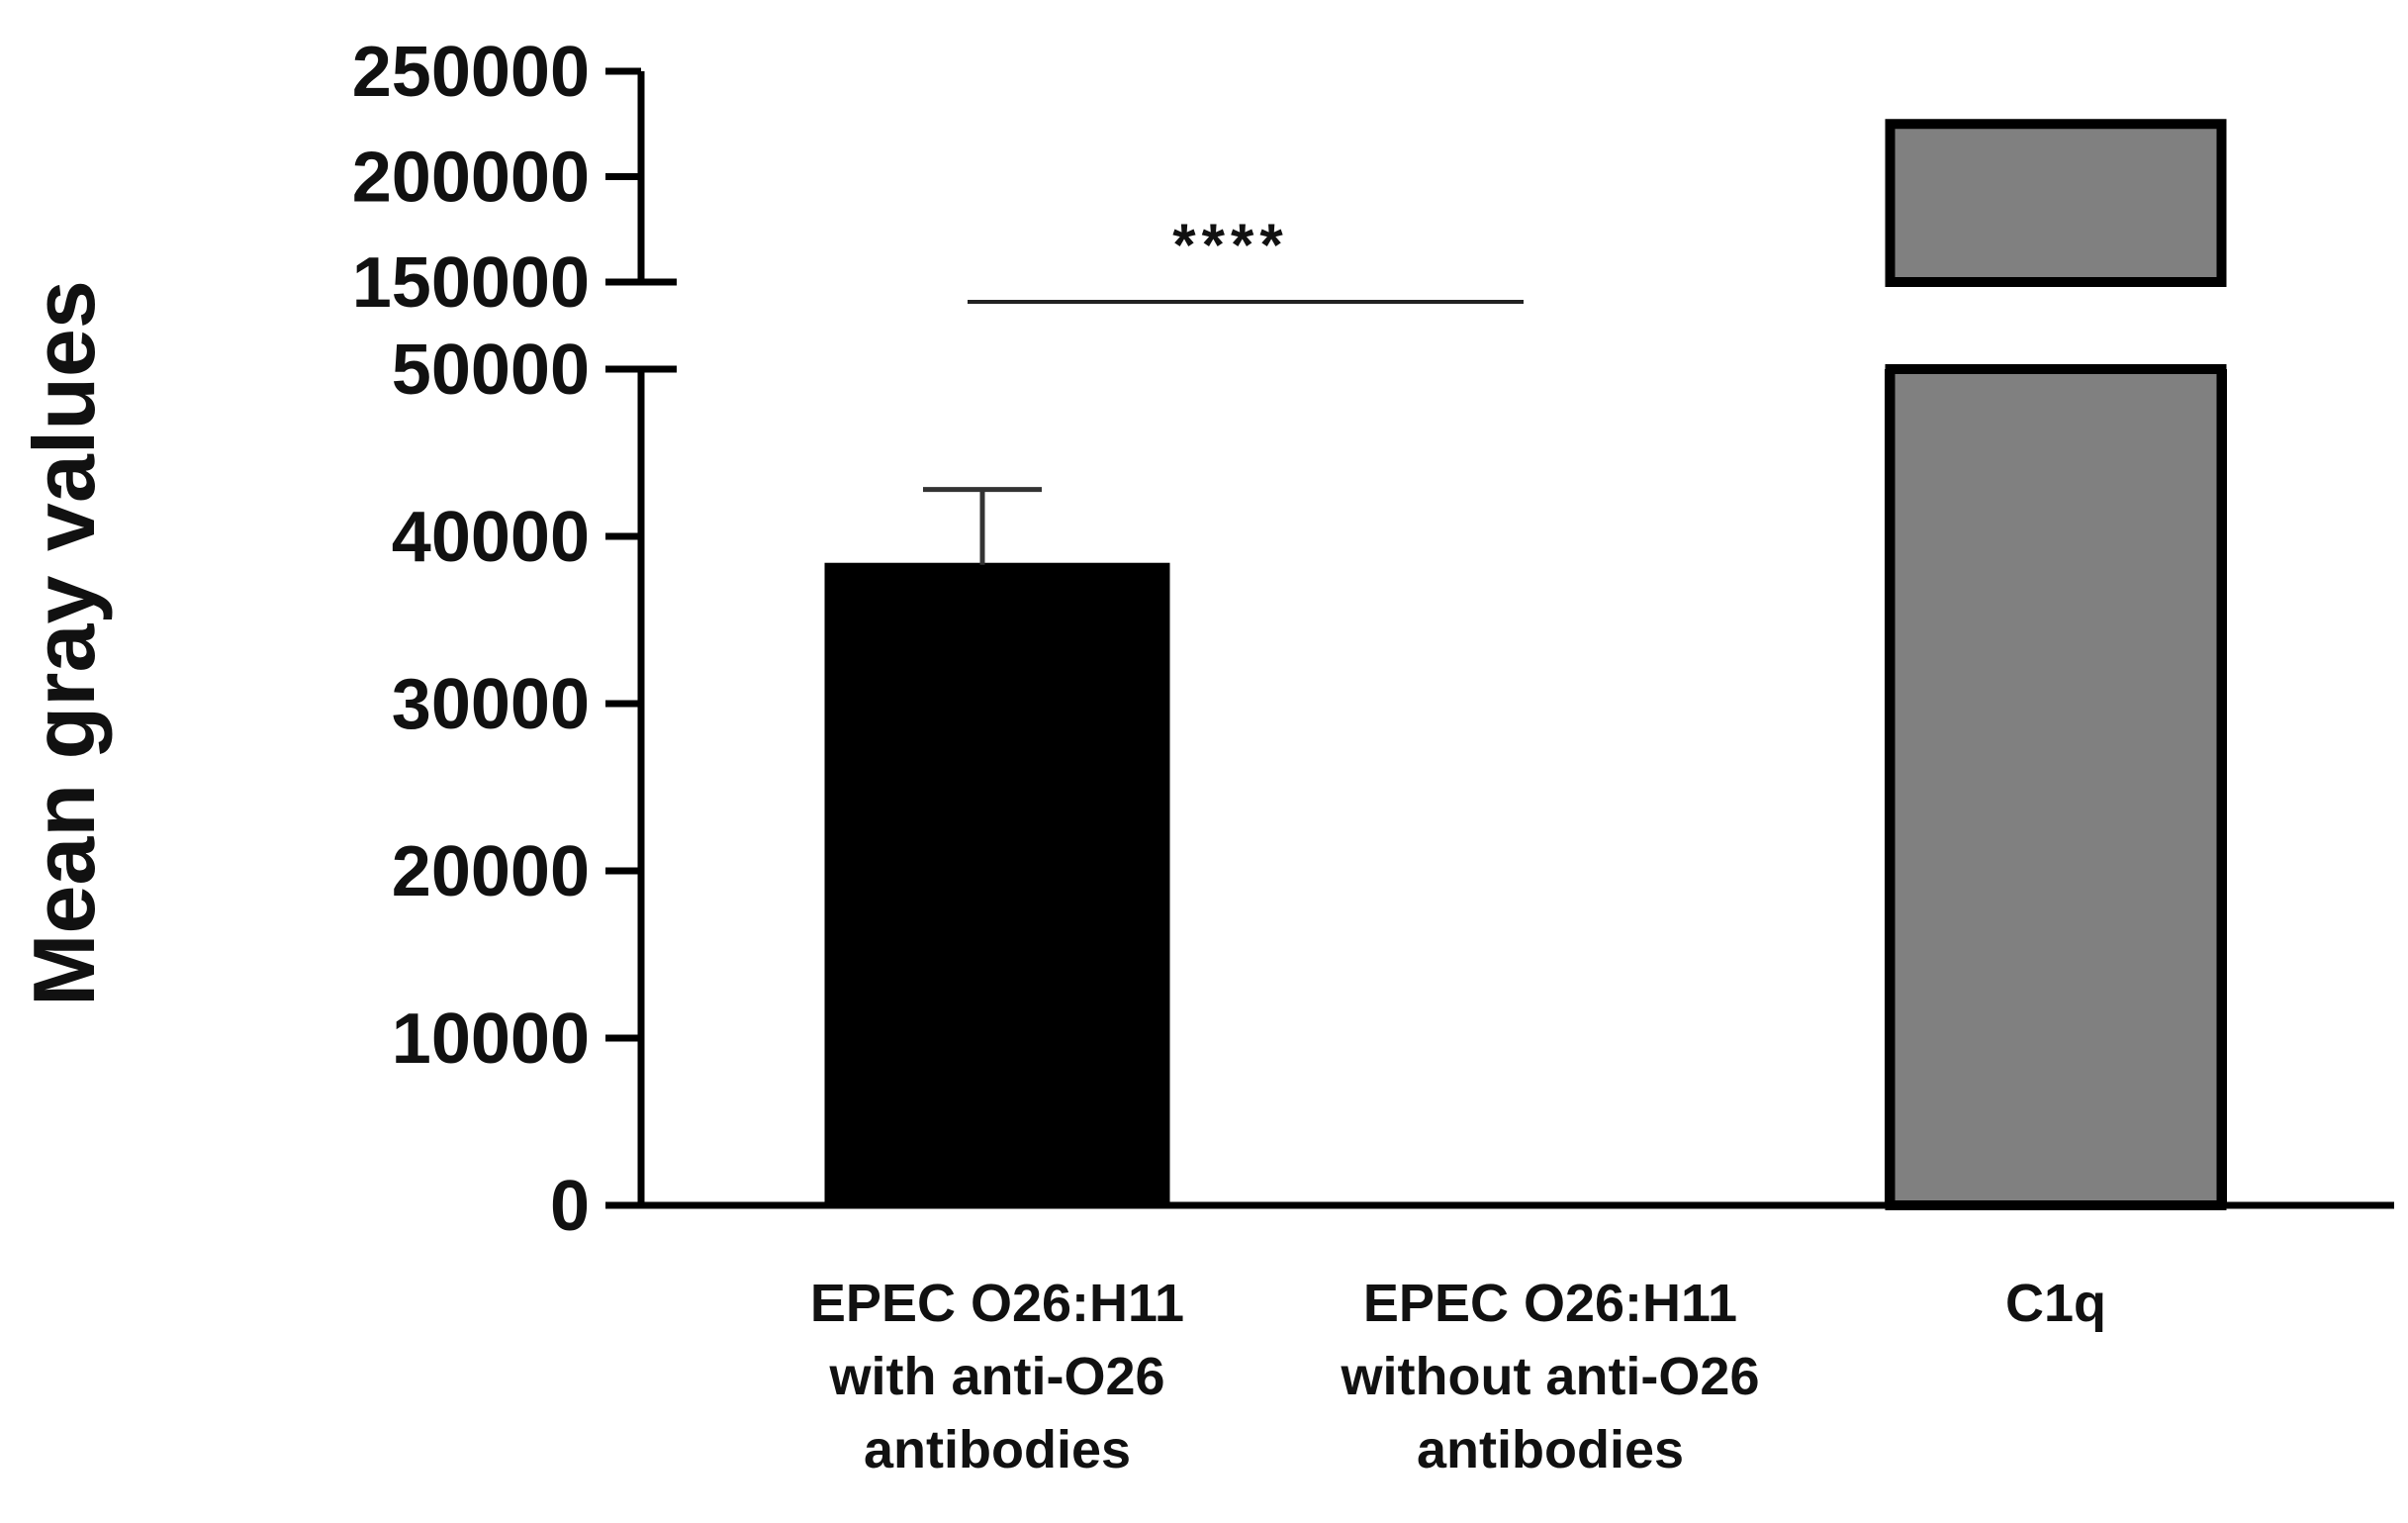  Describe the element at coordinates (491, 704) in the screenshot. I see `y-tick-30000-label: 30000` at that location.